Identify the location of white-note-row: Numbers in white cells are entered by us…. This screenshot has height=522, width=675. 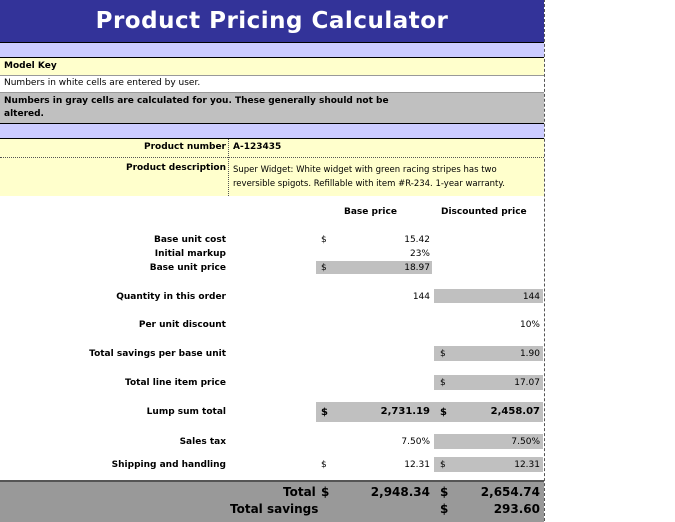
(272, 84).